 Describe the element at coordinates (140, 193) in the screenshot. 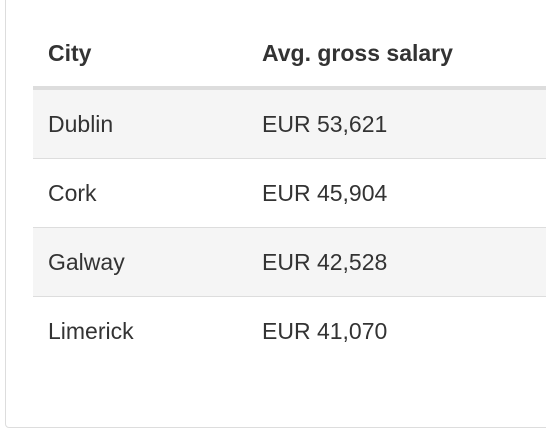

I see `city-cell: Cork` at that location.